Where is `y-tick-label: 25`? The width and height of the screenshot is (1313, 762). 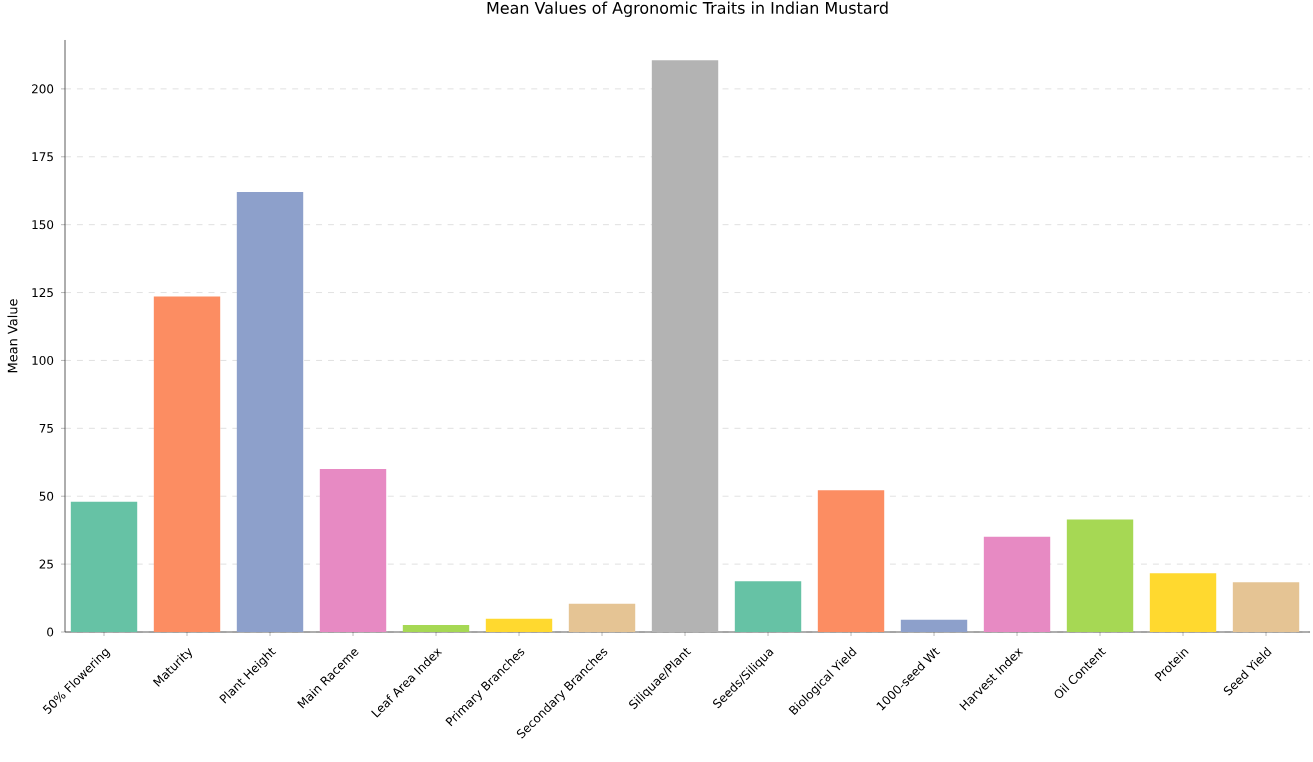
y-tick-label: 25 is located at coordinates (46, 564).